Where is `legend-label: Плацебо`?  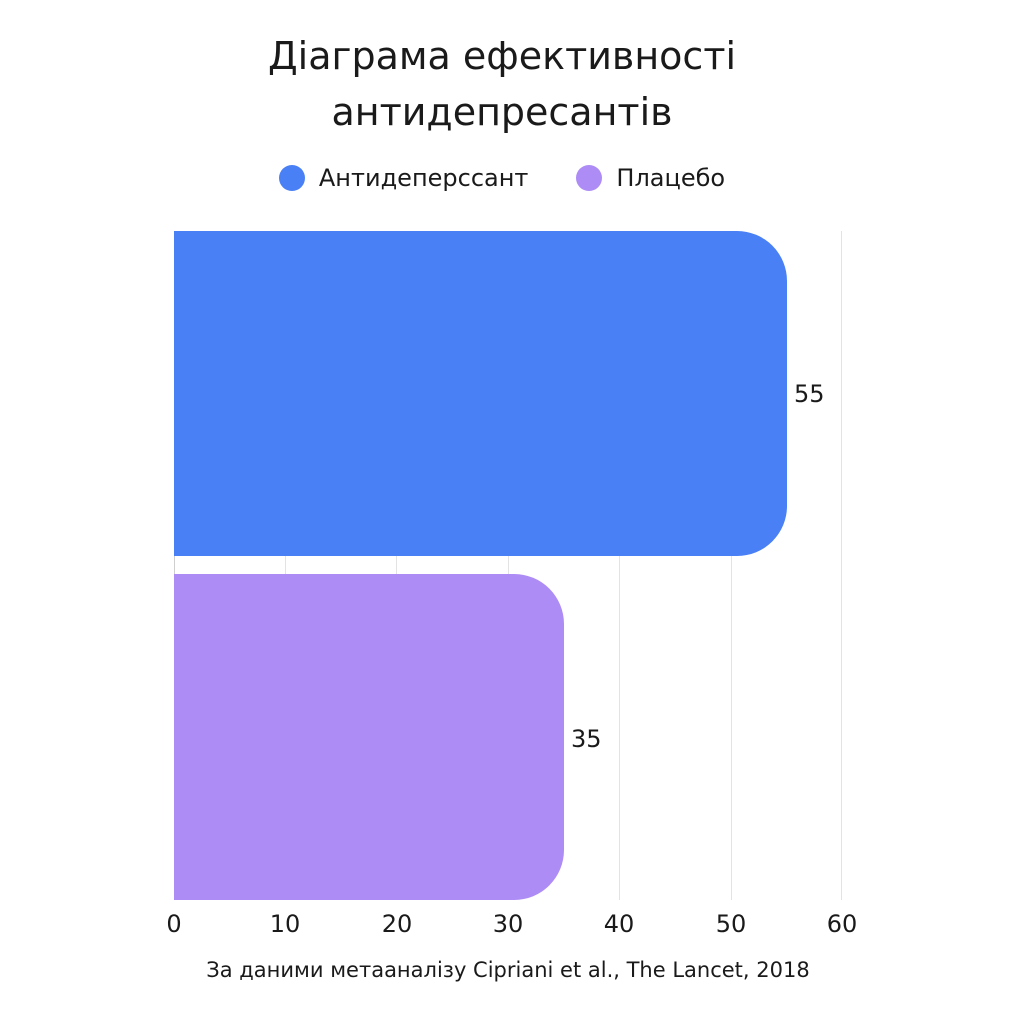
legend-label: Плацебо is located at coordinates (671, 178).